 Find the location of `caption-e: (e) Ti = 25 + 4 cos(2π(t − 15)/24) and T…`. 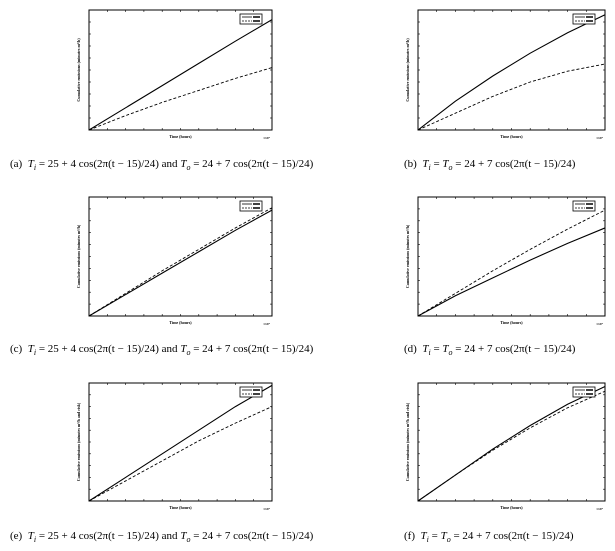

caption-e: (e) Ti = 25 + 4 cos(2π(t − 15)/24) and T… is located at coordinates (161, 537).